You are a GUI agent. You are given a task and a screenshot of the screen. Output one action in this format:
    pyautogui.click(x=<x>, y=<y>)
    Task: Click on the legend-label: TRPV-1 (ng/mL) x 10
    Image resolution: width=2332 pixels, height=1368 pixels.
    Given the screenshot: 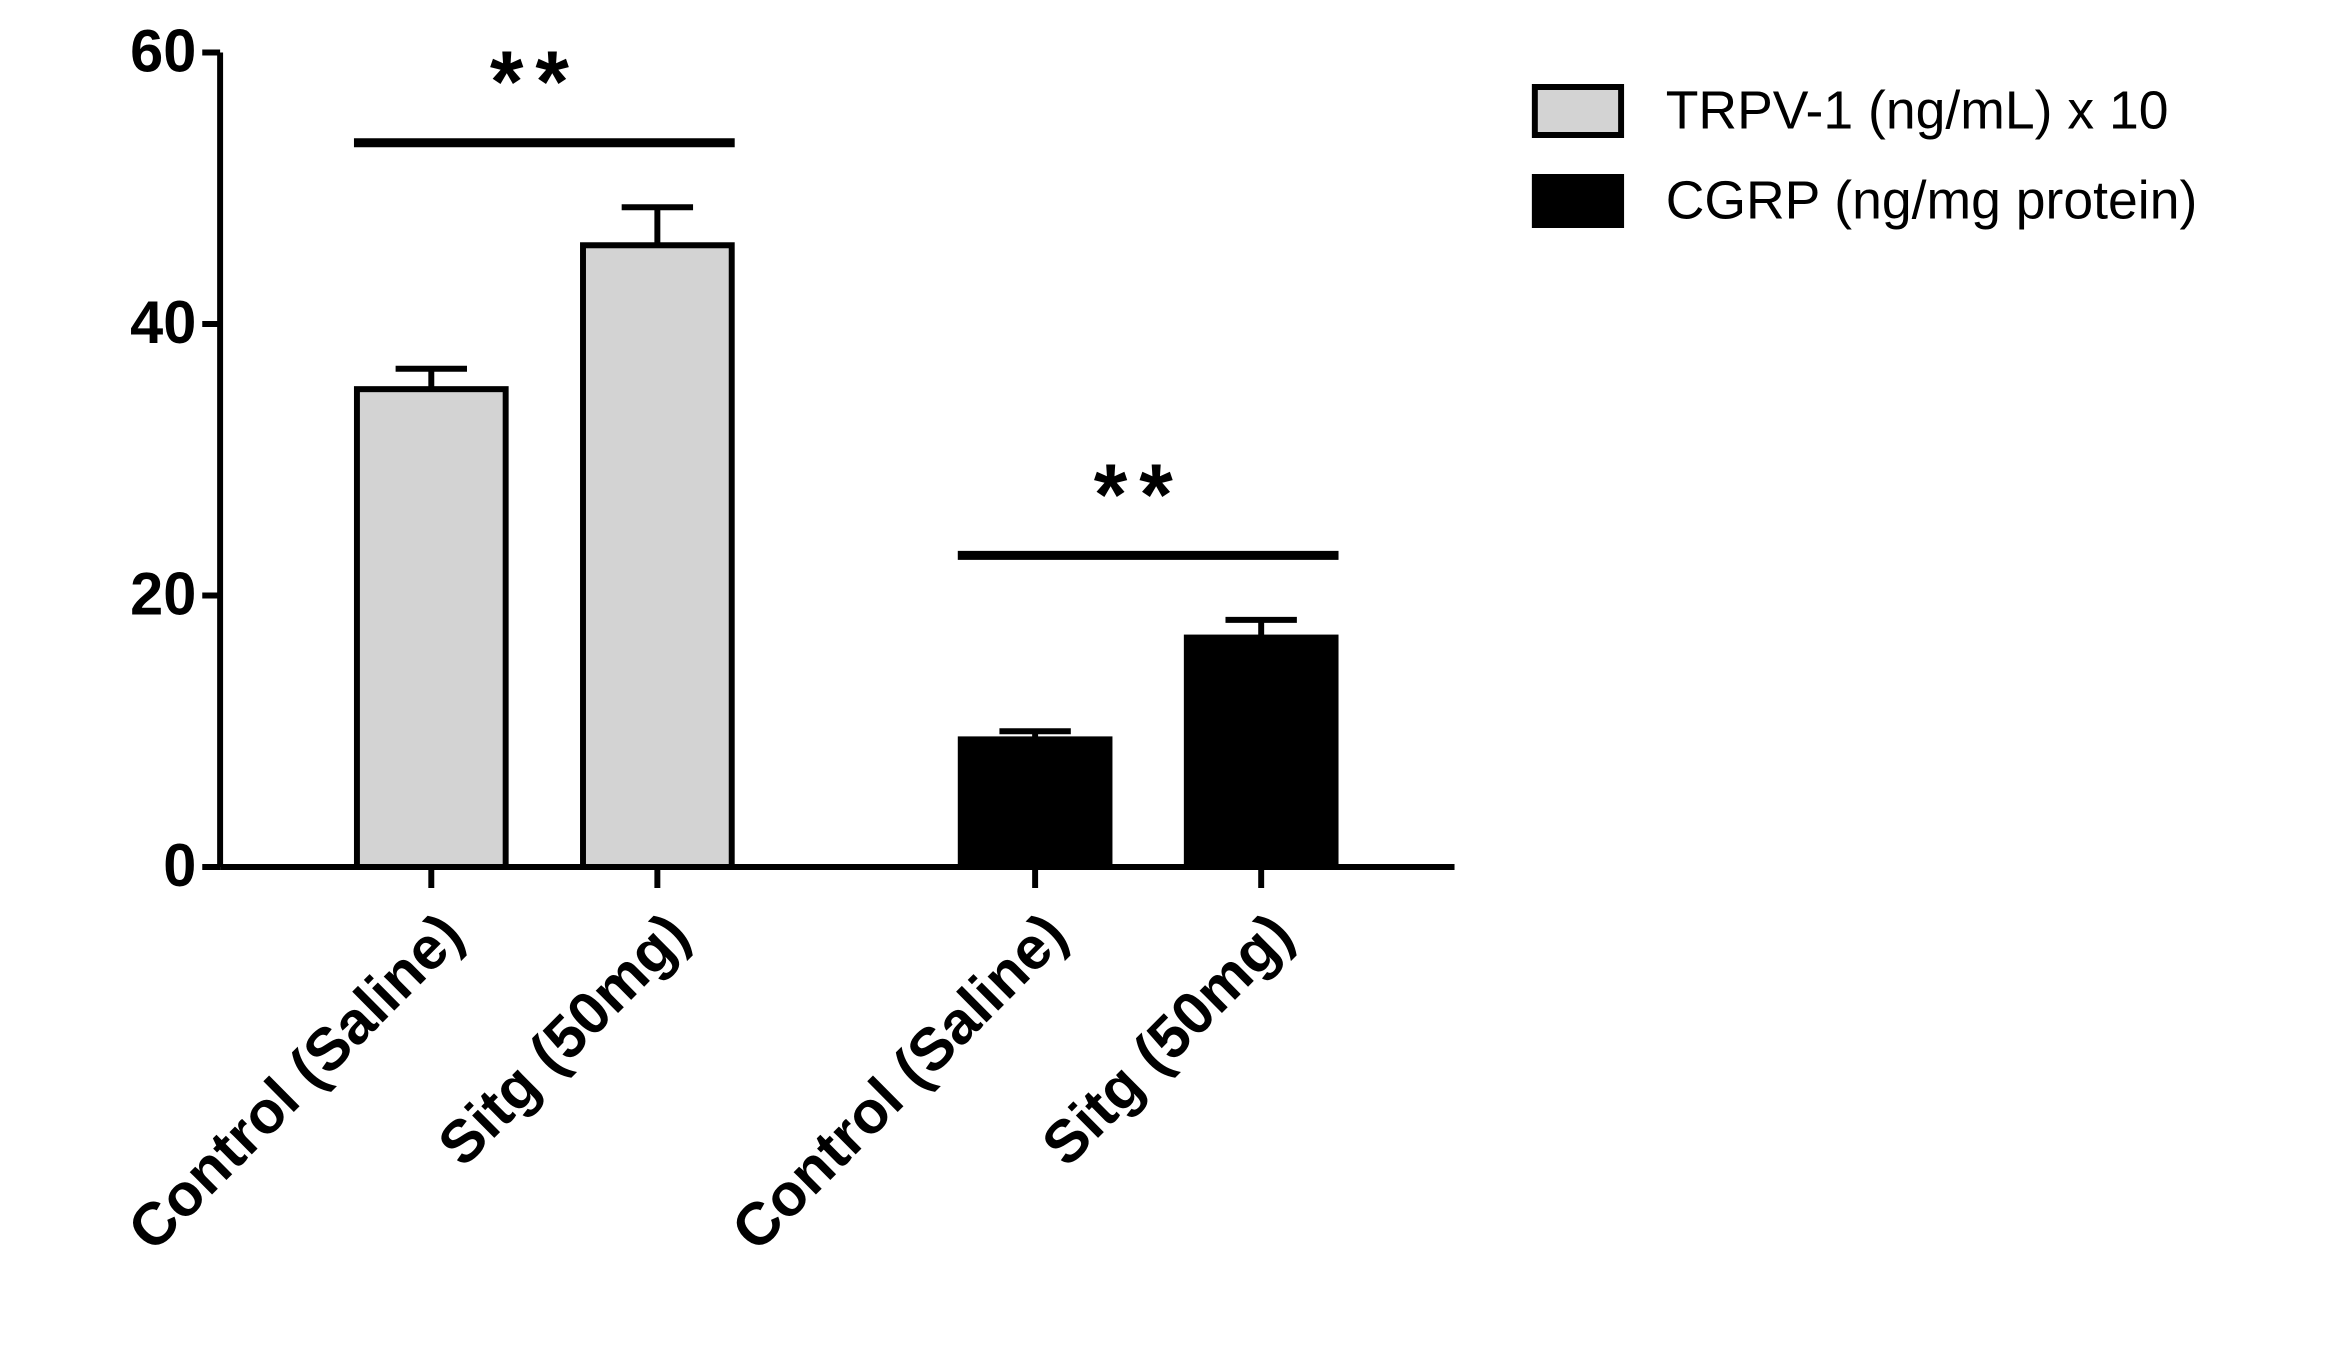 What is the action you would take?
    pyautogui.click(x=1917, y=110)
    